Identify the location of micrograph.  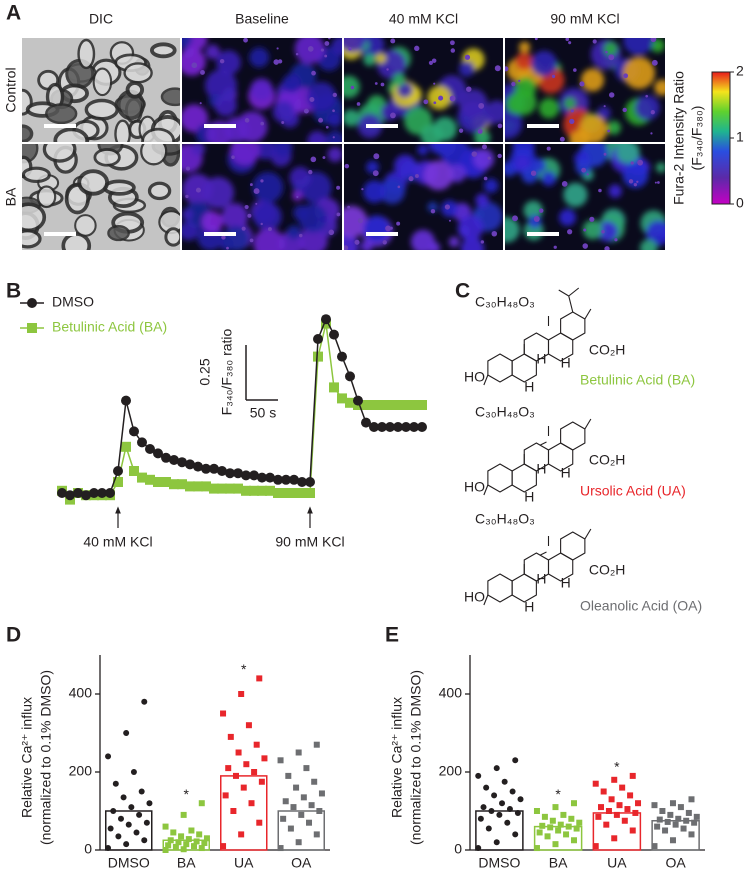
(101, 197).